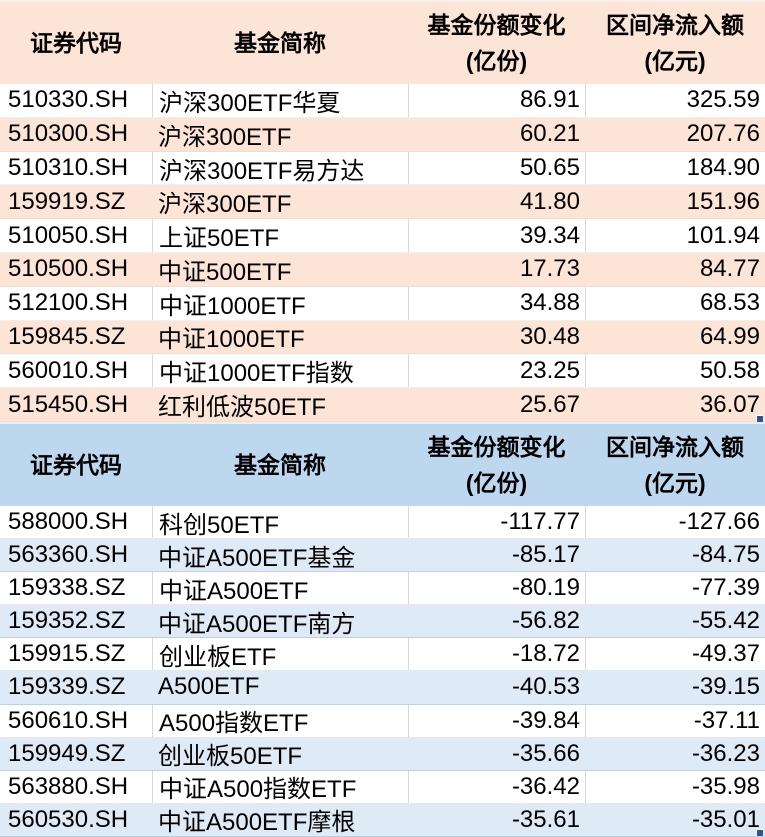  I want to click on cell-share-change: -36.42, so click(496, 786).